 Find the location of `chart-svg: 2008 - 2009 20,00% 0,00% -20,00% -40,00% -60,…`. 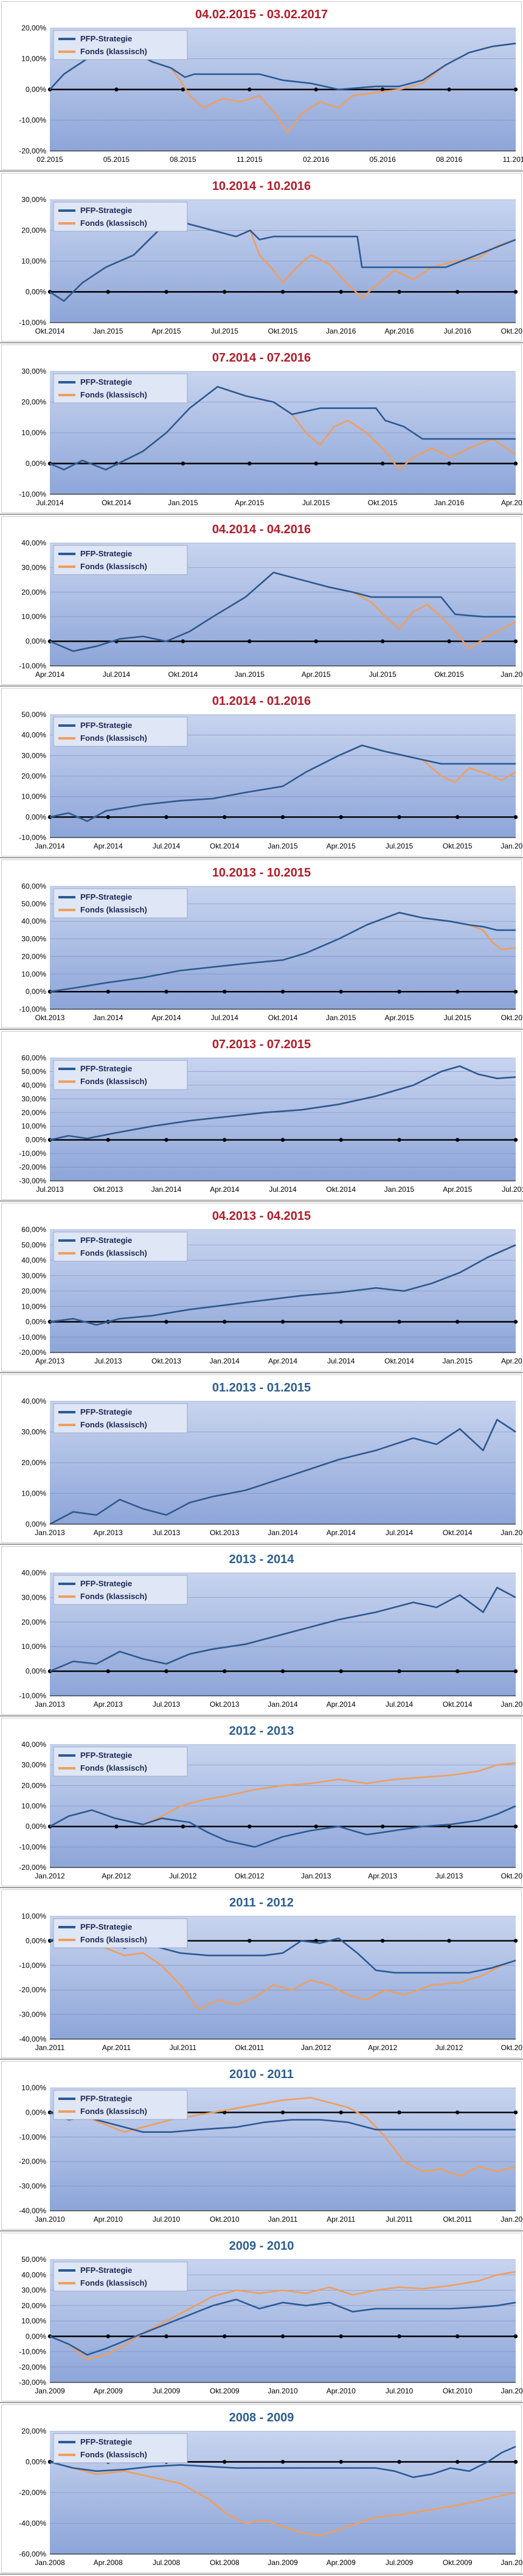

chart-svg: 2008 - 2009 20,00% 0,00% -20,00% -40,00% -60,… is located at coordinates (261, 2489).